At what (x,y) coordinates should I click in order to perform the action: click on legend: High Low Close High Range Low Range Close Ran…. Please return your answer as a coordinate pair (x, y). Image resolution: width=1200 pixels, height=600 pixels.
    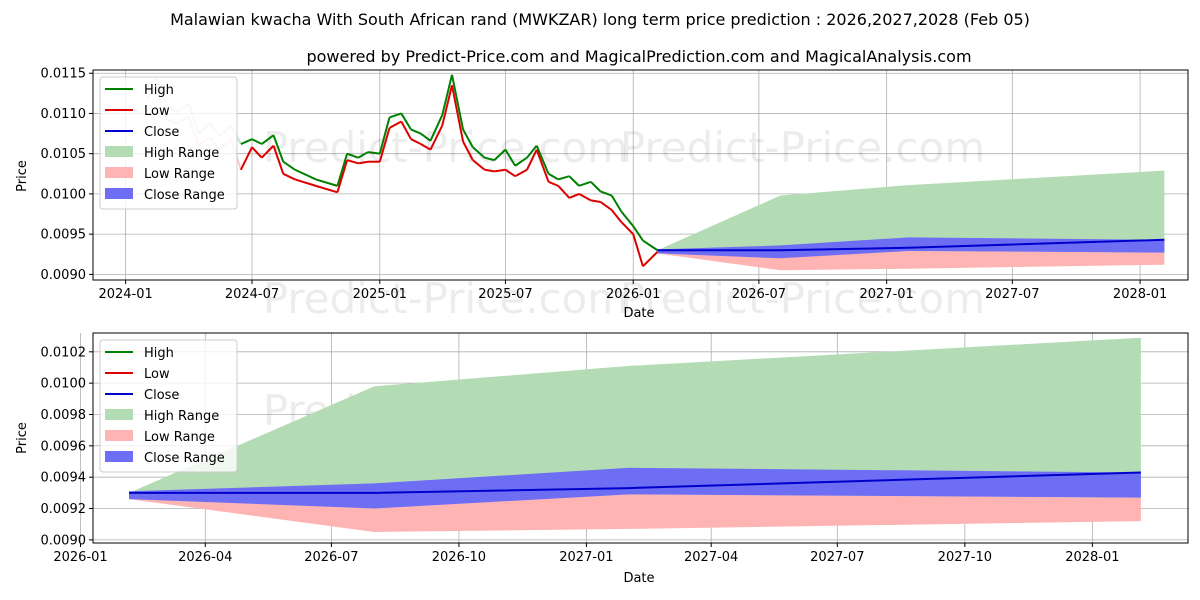
    Looking at the image, I should click on (168, 406).